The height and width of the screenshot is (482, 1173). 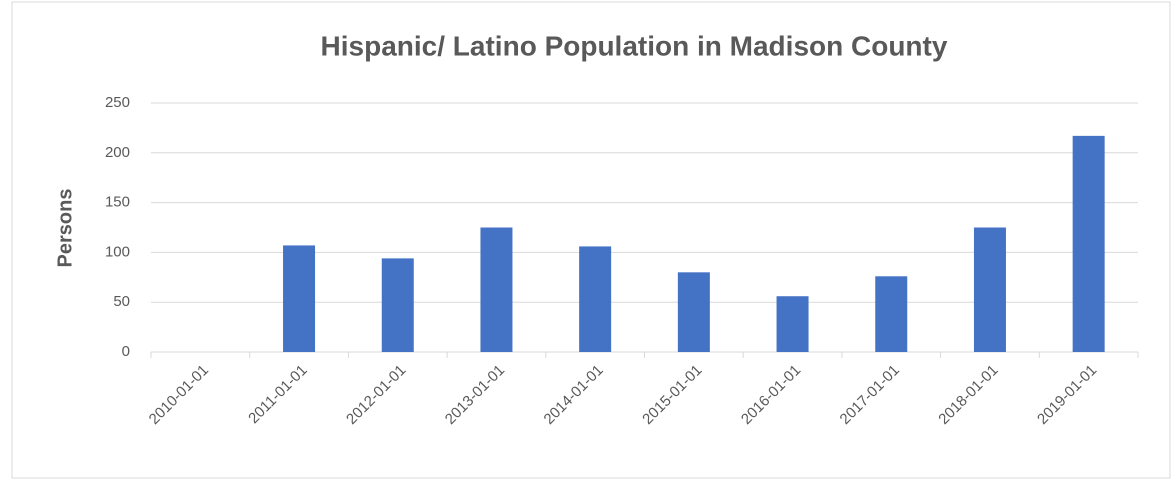 I want to click on x-tick-label: 2010-01-01, so click(x=179, y=395).